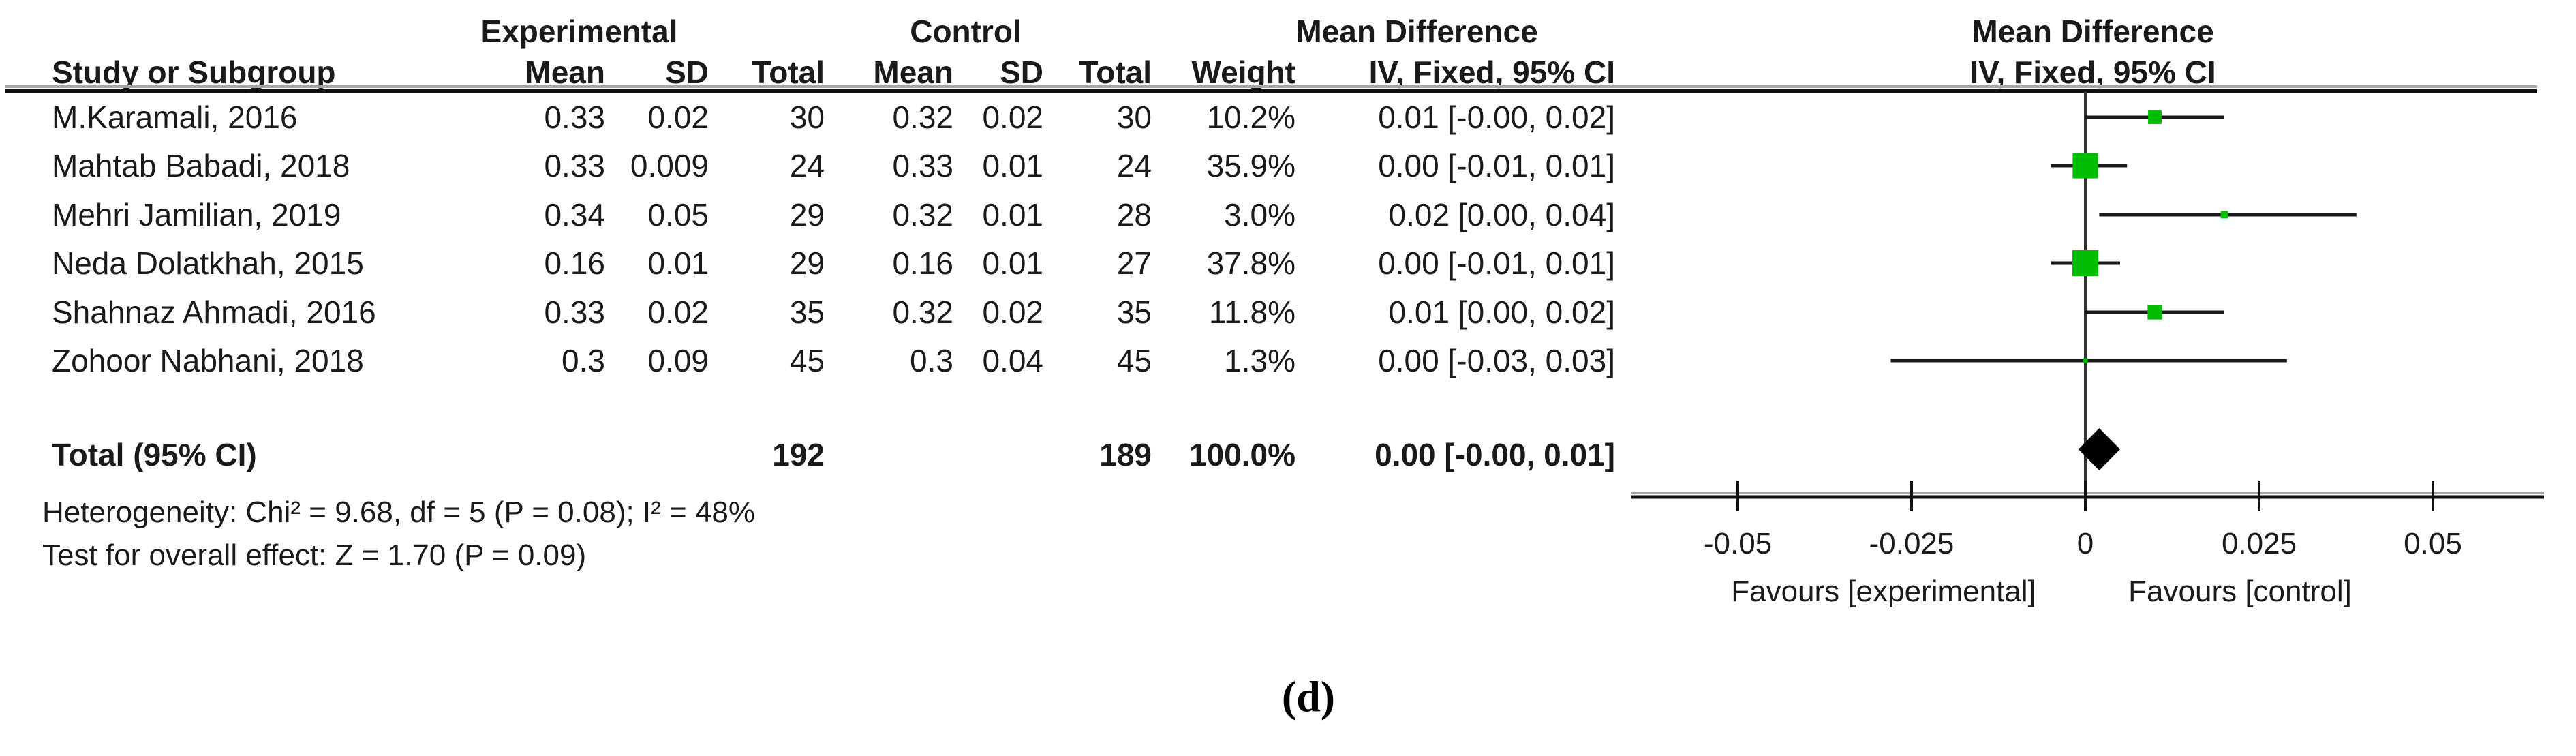 The width and height of the screenshot is (2576, 756). What do you see at coordinates (1134, 312) in the screenshot?
I see `ctl-total: 35` at bounding box center [1134, 312].